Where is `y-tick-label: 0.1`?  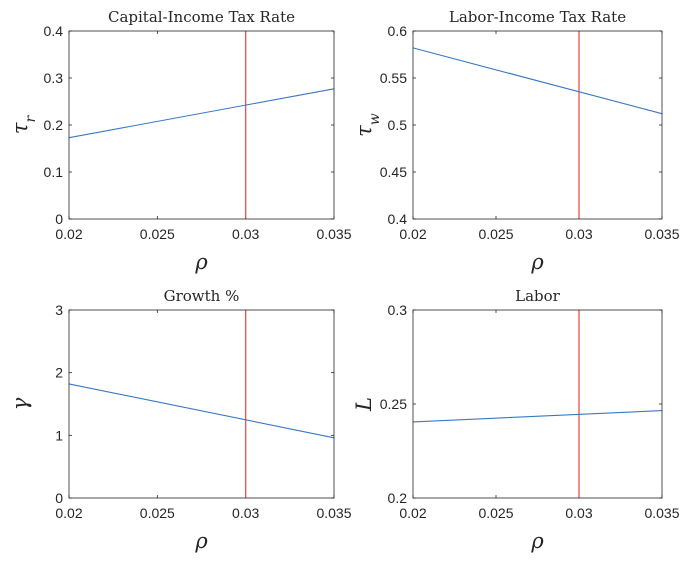 y-tick-label: 0.1 is located at coordinates (54, 172).